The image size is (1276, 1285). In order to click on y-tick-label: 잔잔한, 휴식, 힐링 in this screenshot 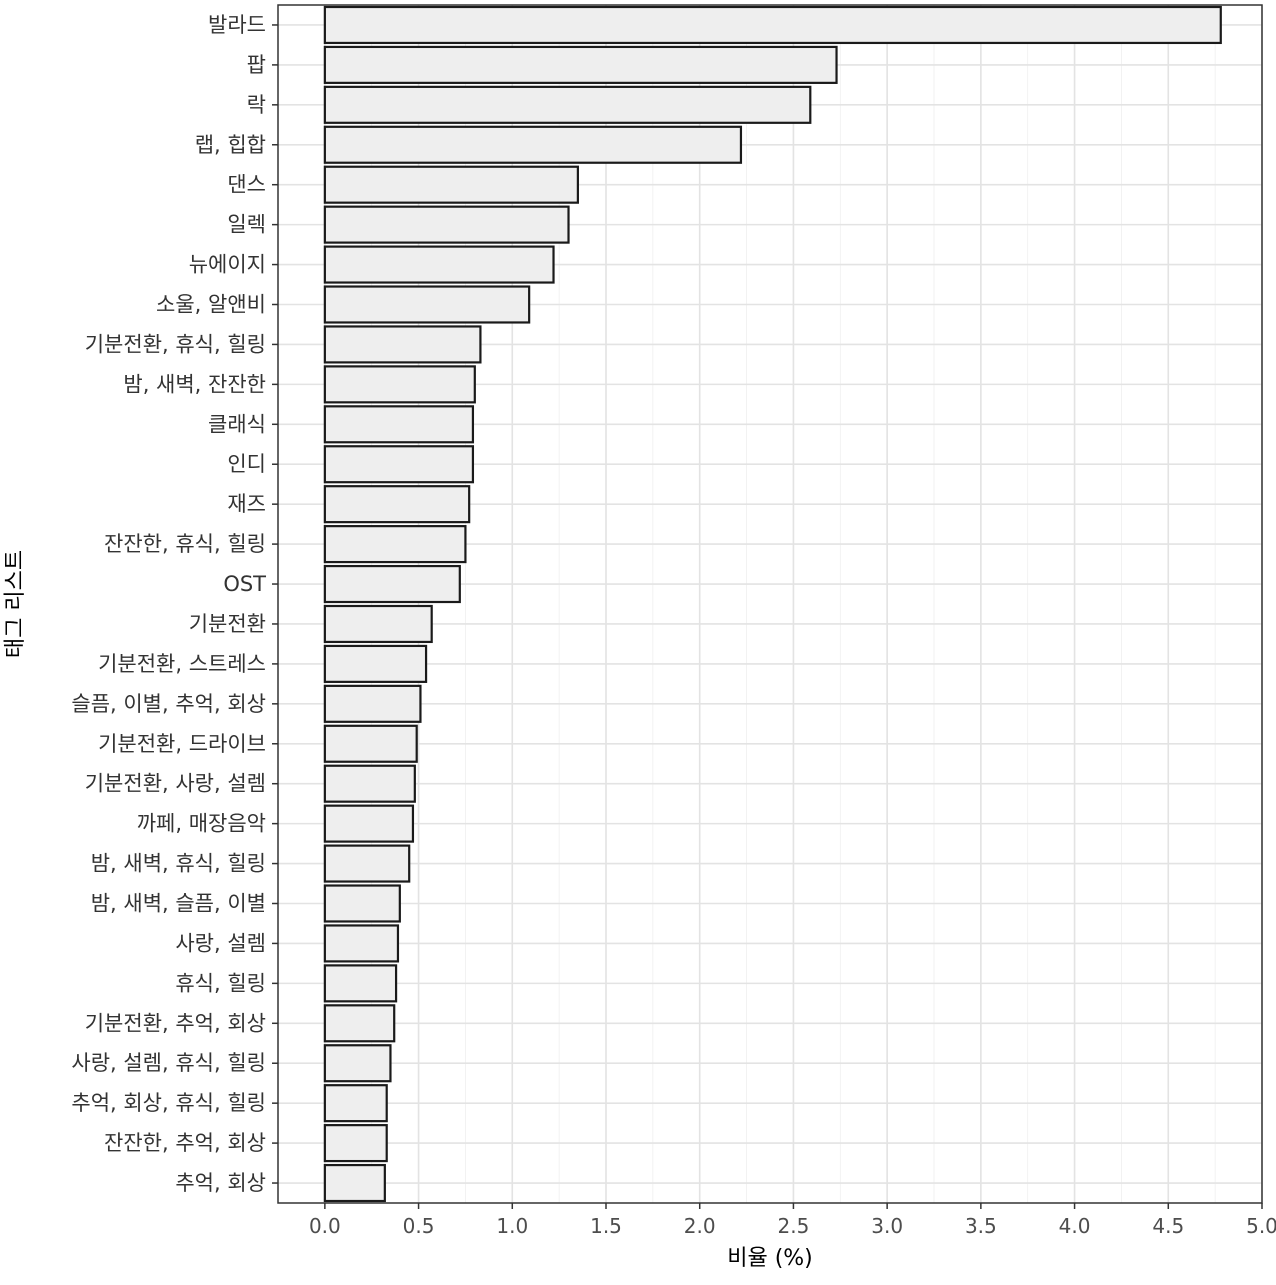, I will do `click(185, 544)`.